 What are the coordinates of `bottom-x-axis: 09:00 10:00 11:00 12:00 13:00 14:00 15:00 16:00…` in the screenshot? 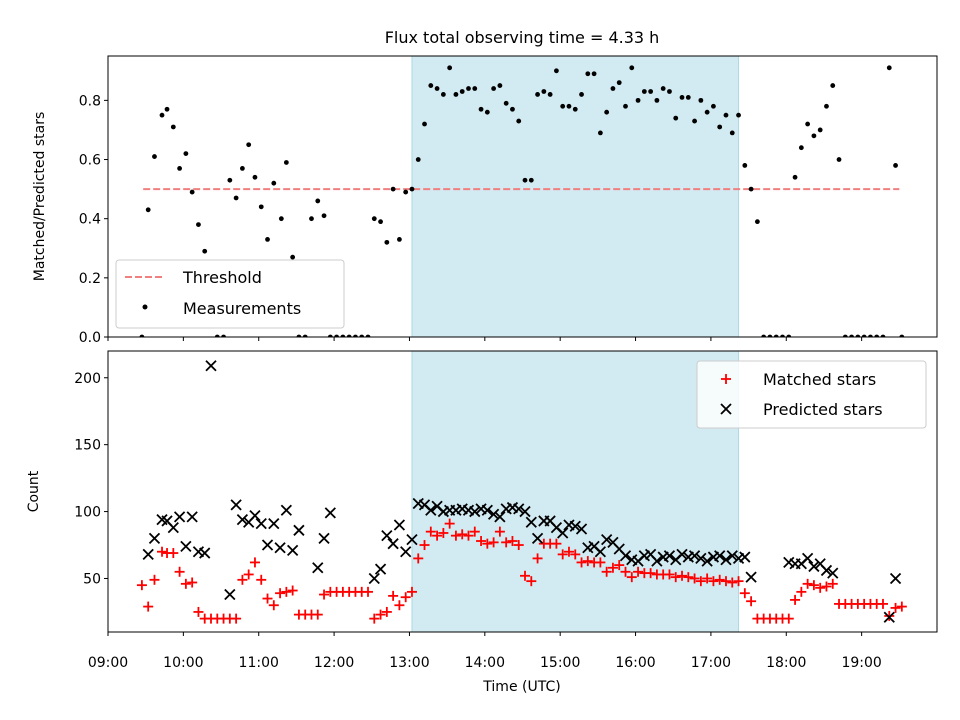 It's located at (485, 651).